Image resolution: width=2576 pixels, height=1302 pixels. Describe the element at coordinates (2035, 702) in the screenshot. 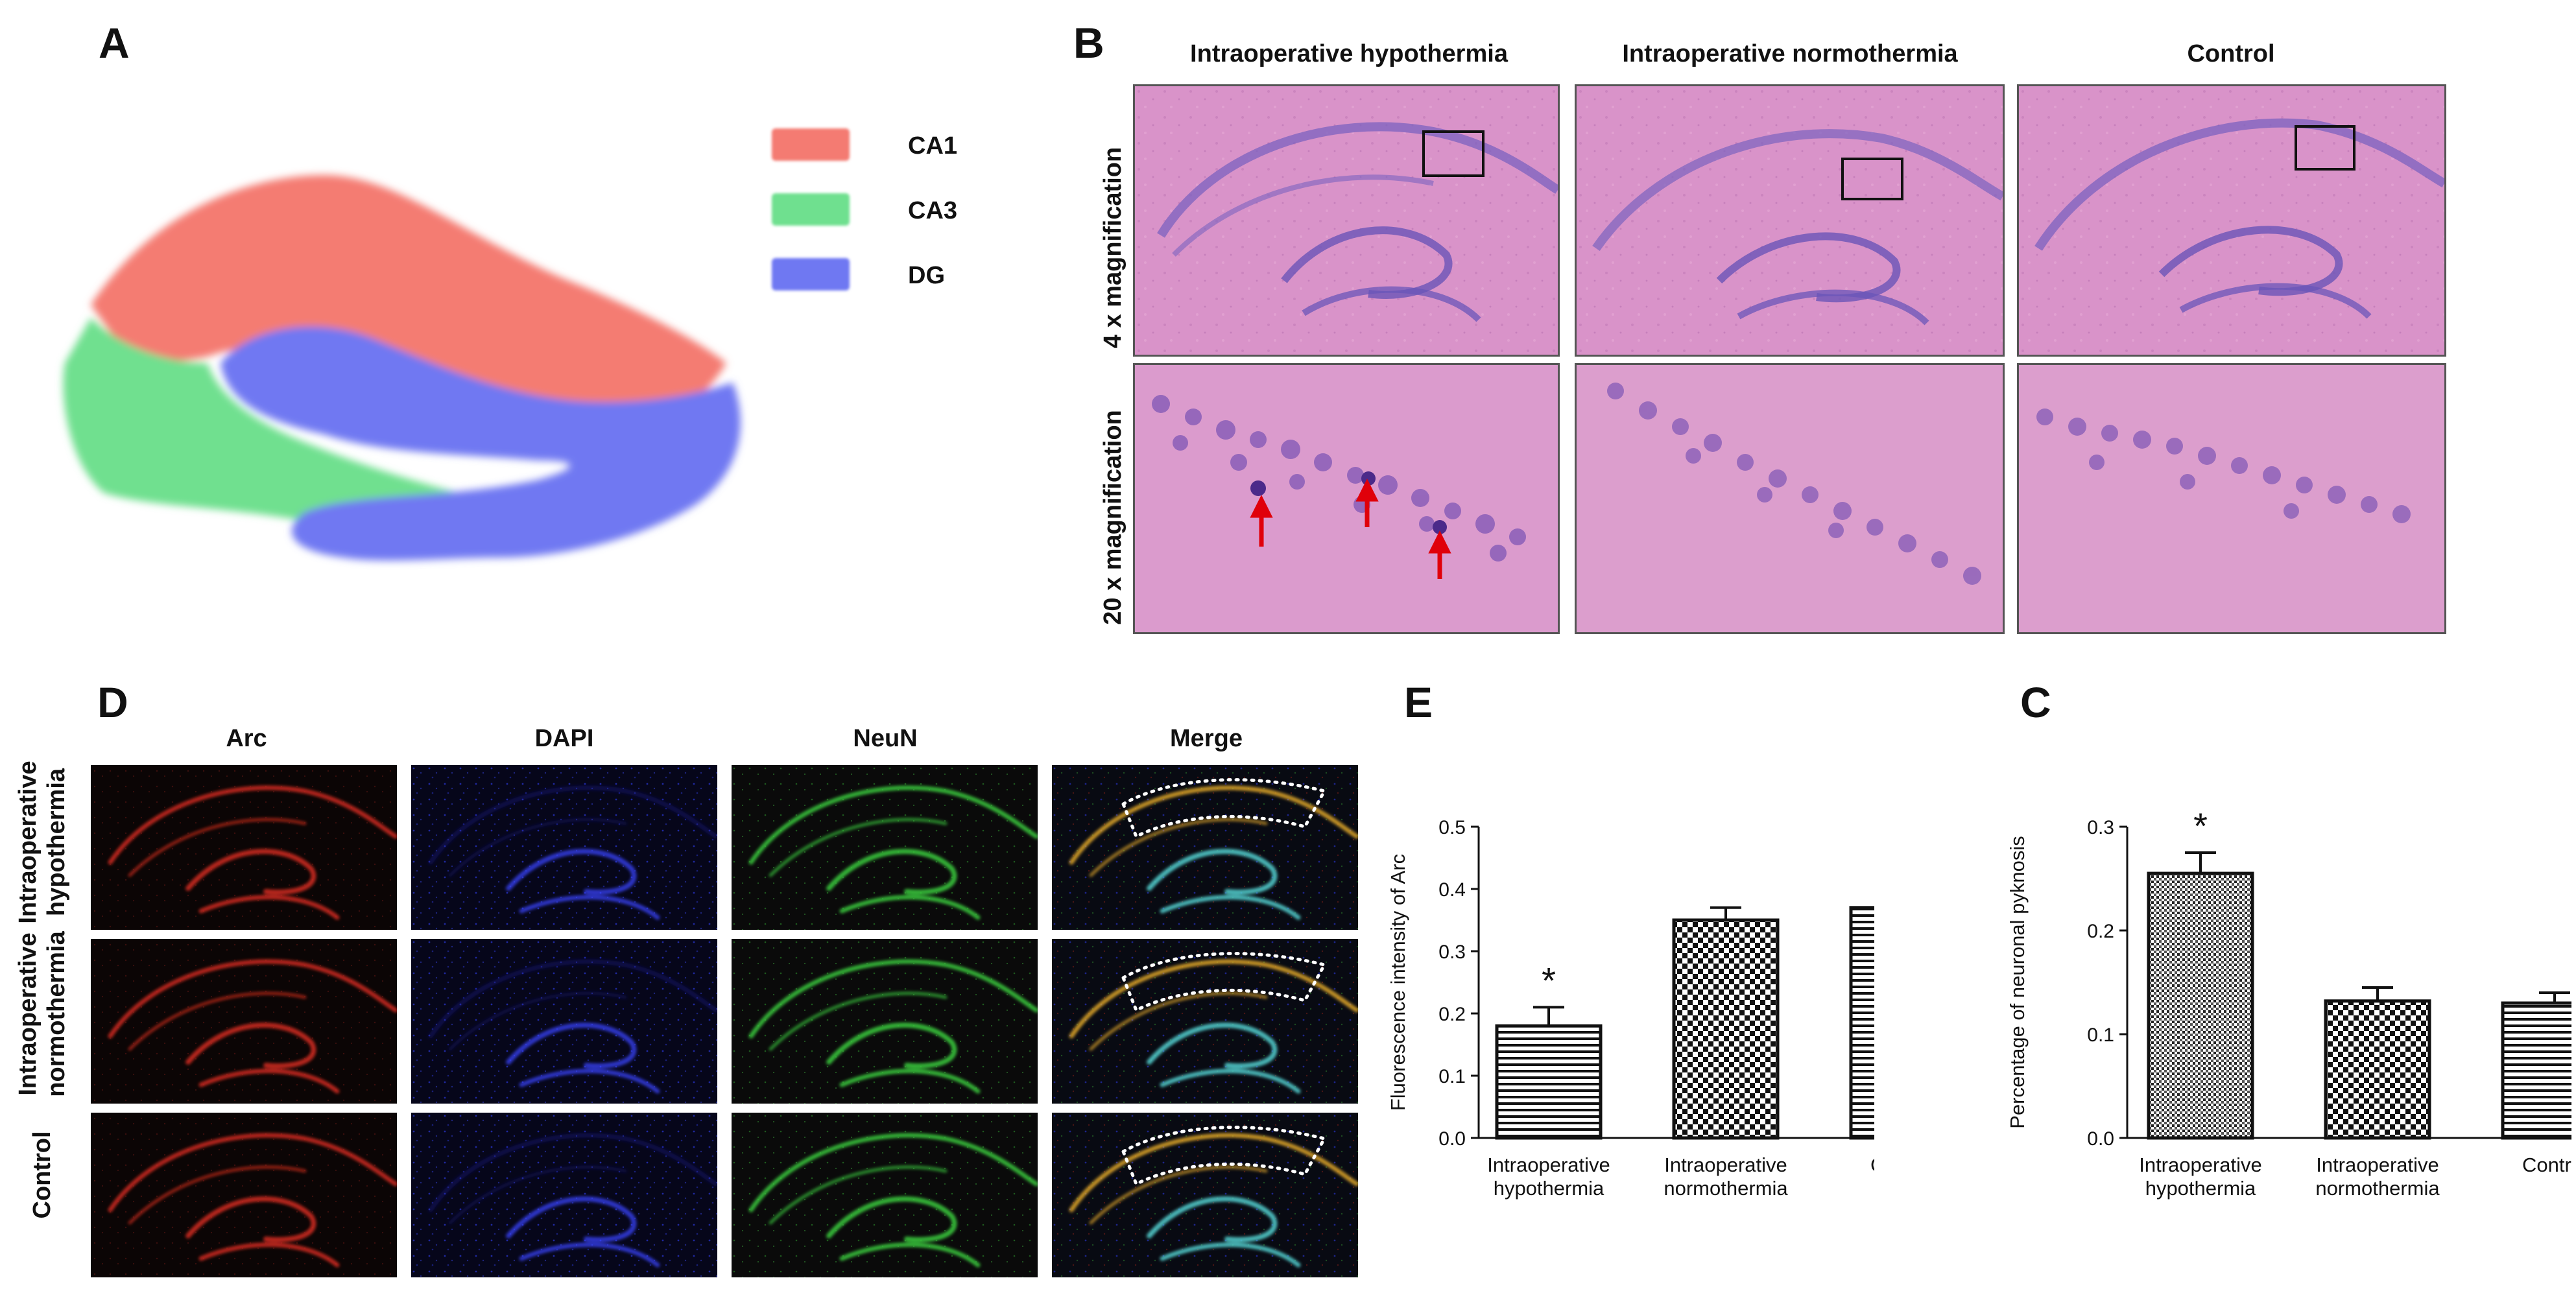

I see `panel-c-letter: C` at that location.